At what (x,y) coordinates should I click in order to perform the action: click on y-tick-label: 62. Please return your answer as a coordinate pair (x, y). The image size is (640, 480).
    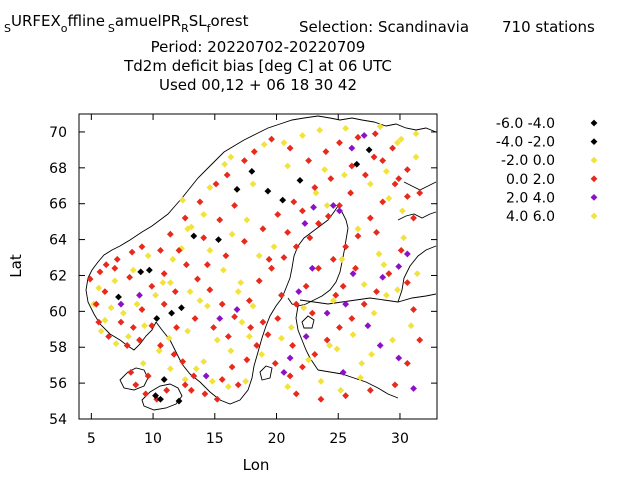
    Looking at the image, I should click on (58, 276).